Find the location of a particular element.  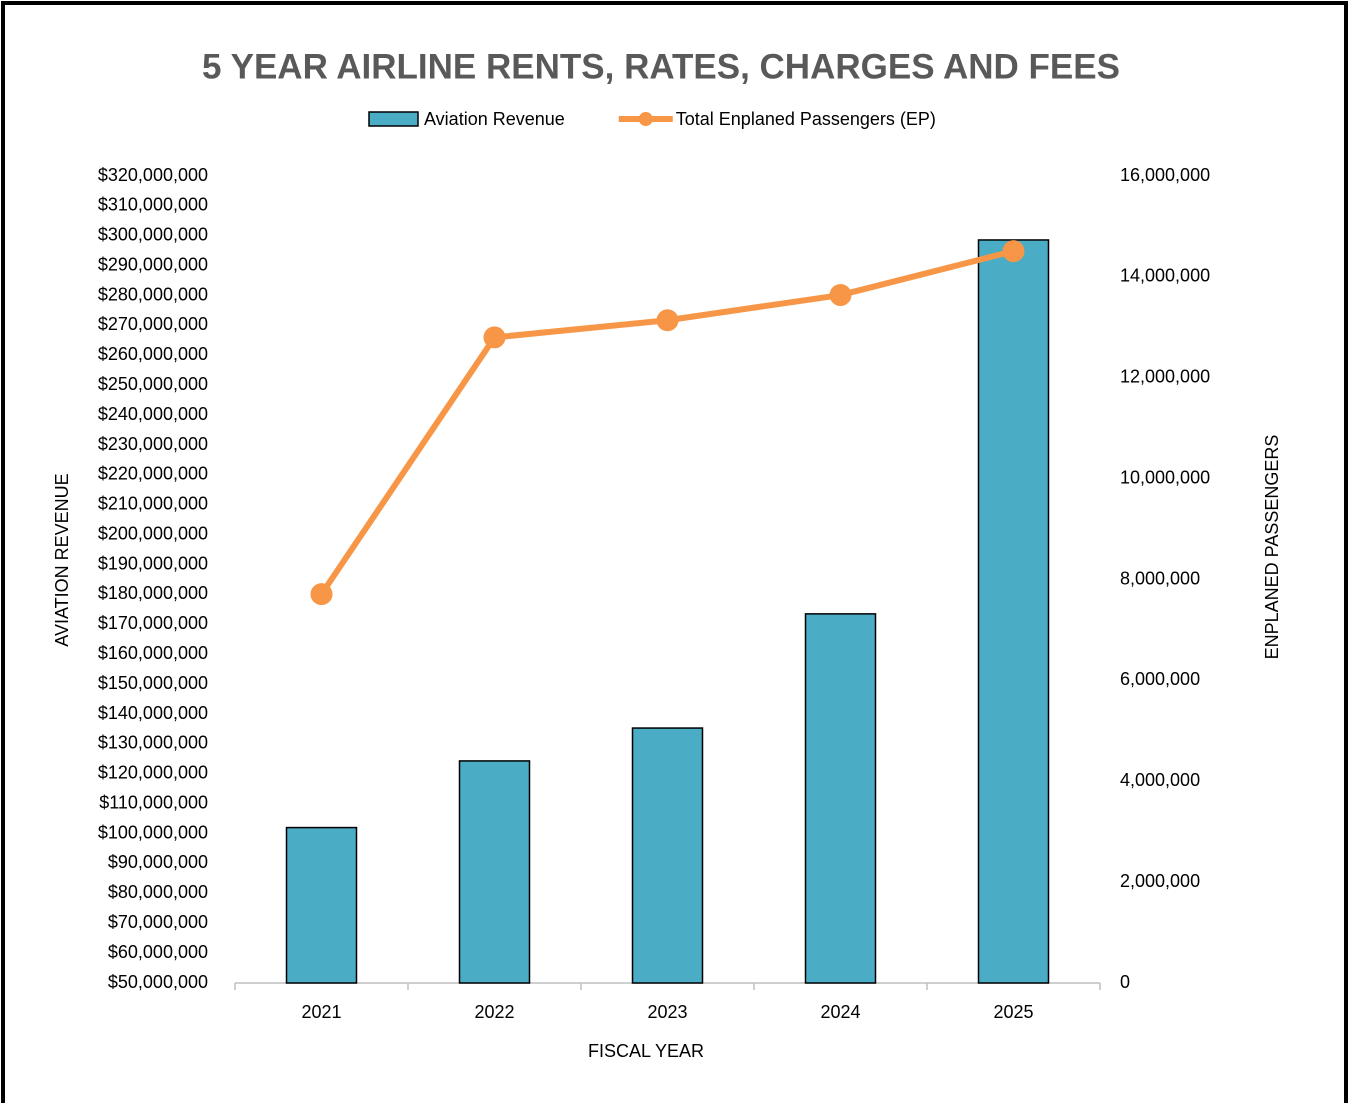

y-tick-label: $150,000,000 is located at coordinates (153, 683).